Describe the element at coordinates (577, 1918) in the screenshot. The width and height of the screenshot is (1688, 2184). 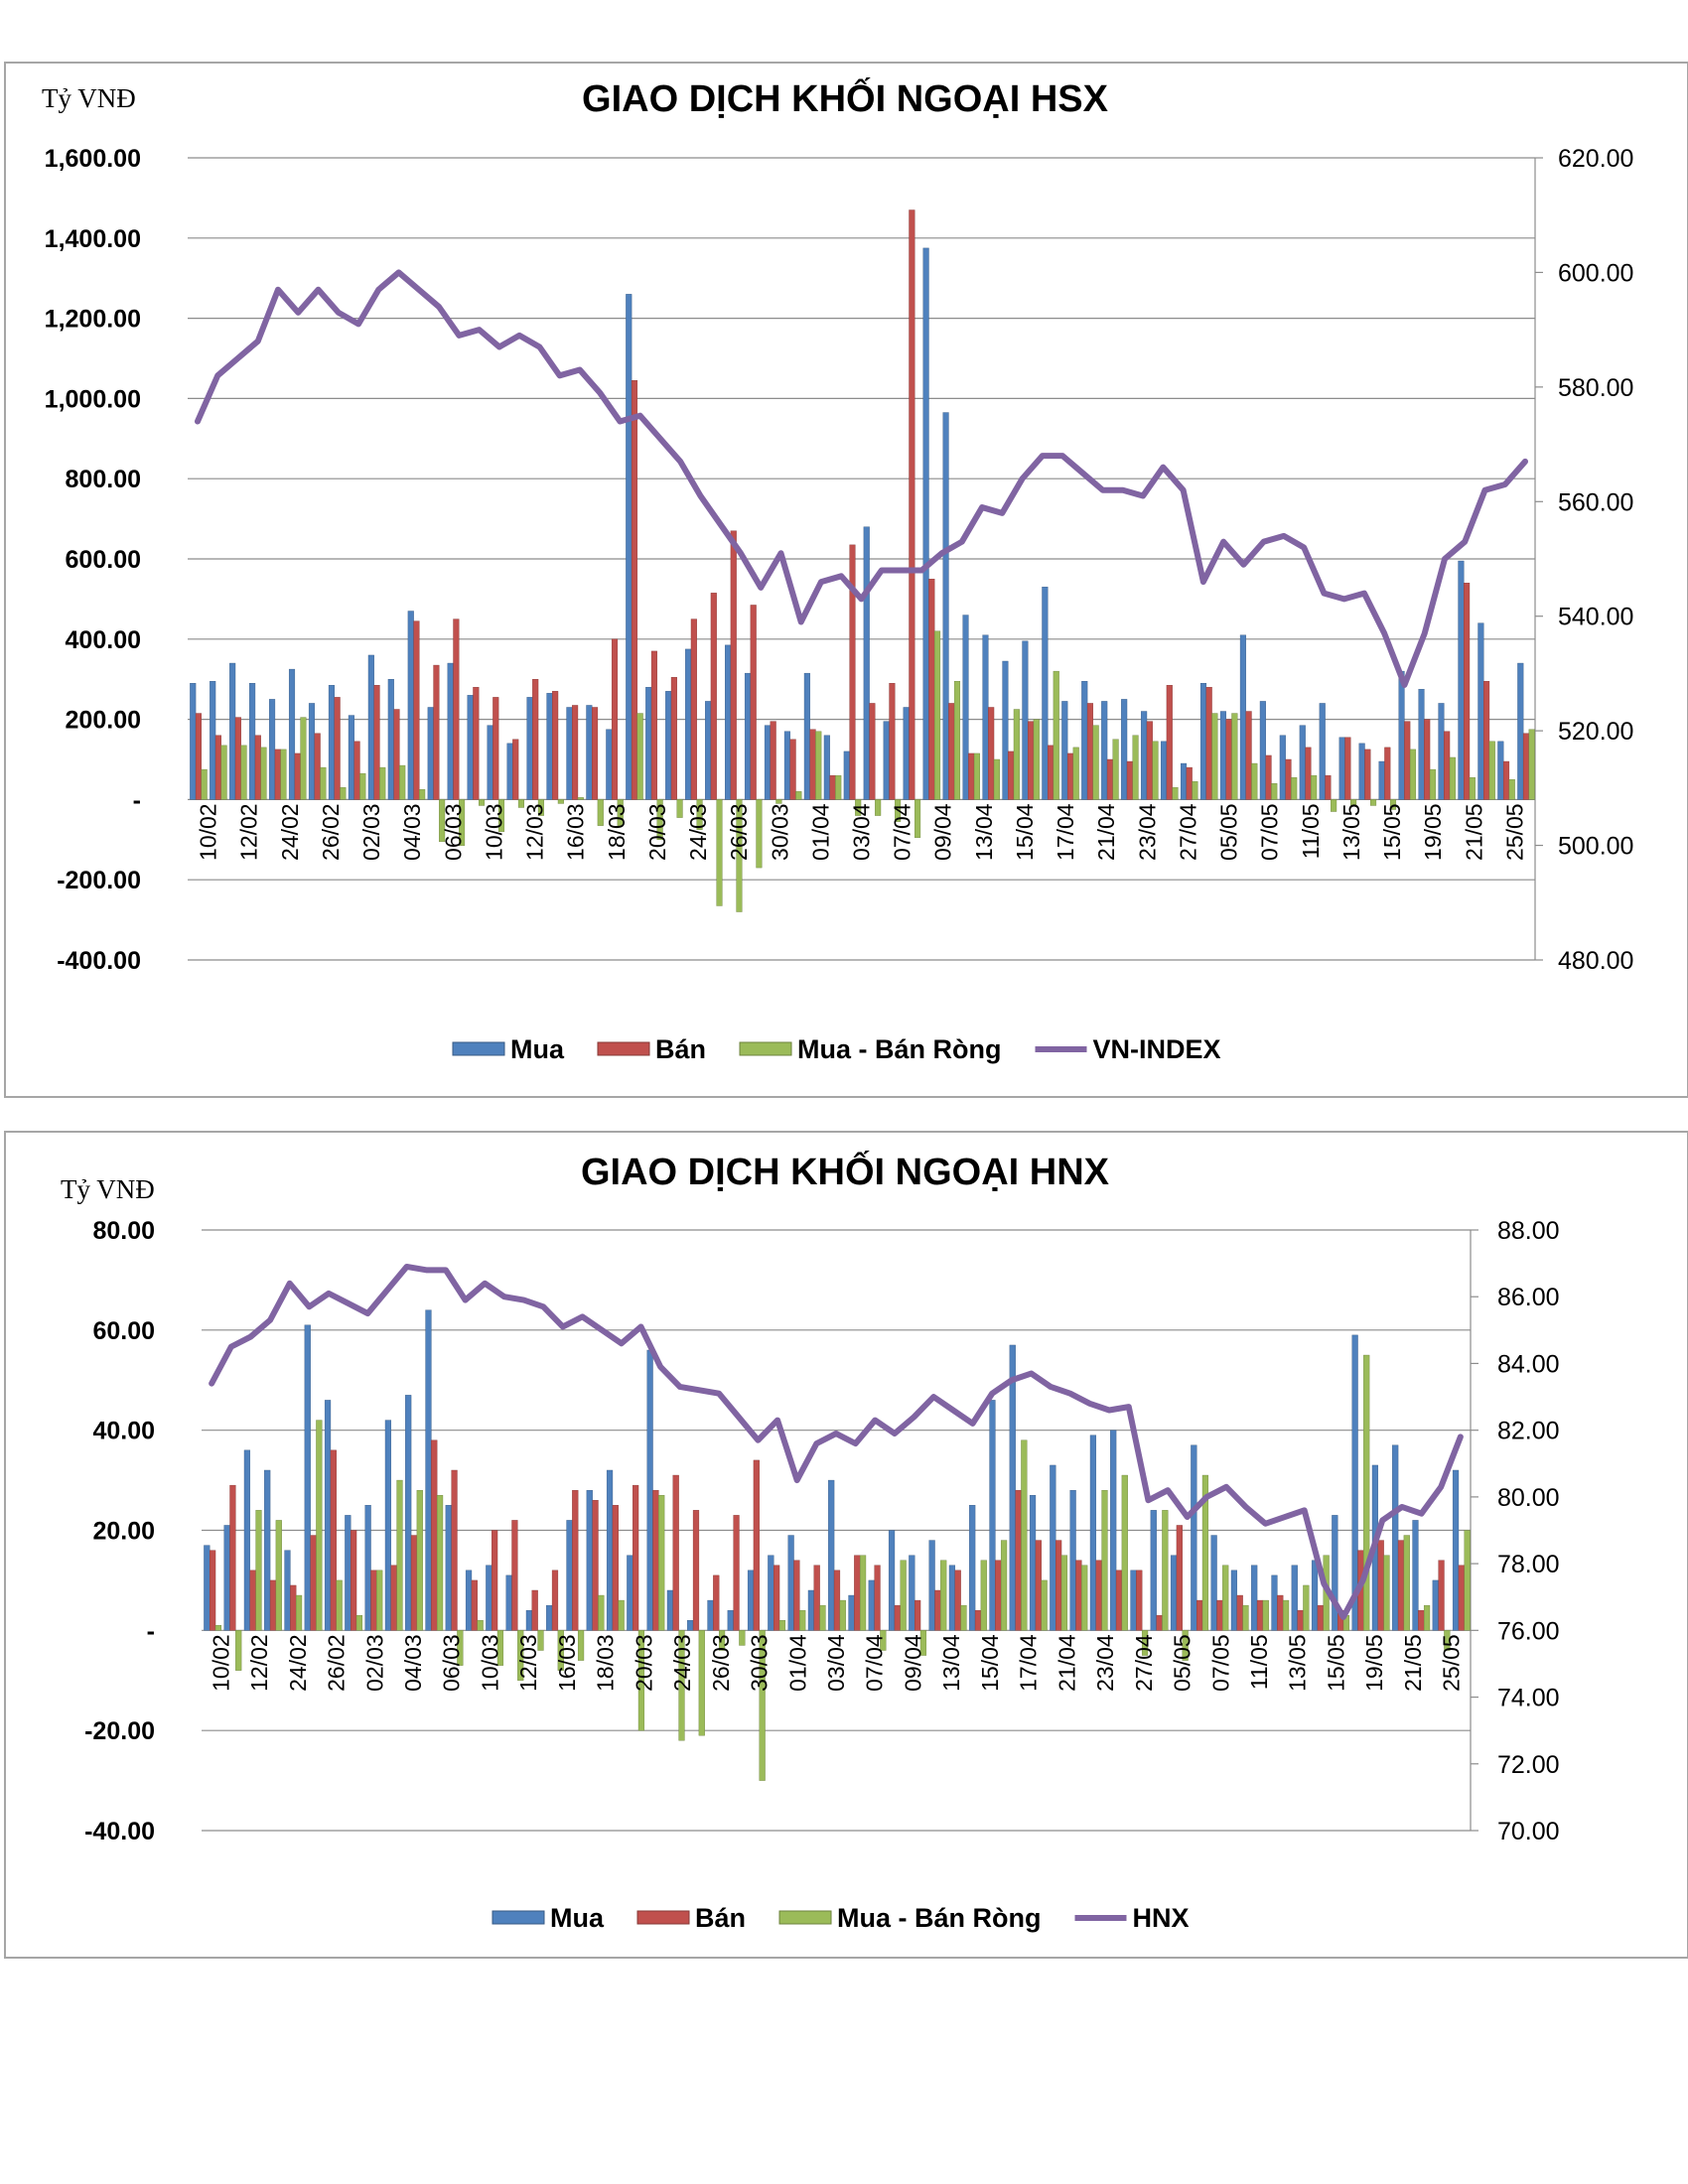
I see `hnx-legend-label: Mua` at that location.